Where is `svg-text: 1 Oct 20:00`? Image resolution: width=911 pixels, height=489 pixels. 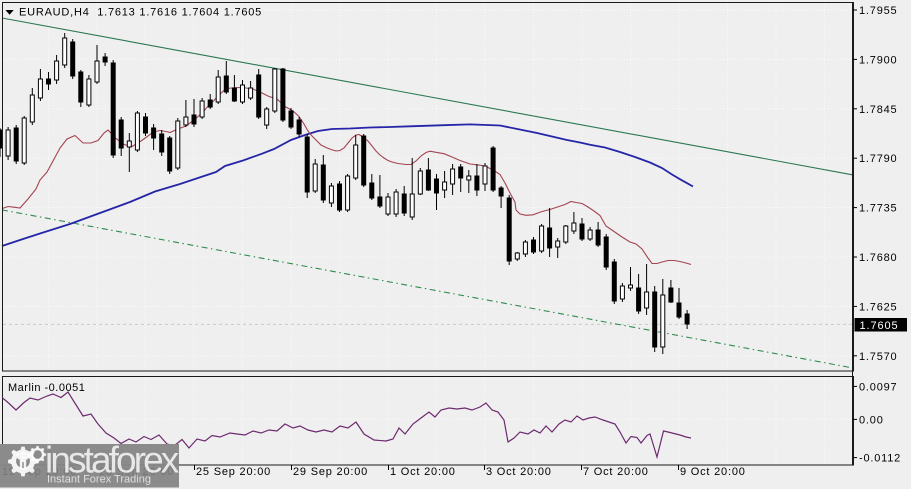
svg-text: 1 Oct 20:00 is located at coordinates (423, 472).